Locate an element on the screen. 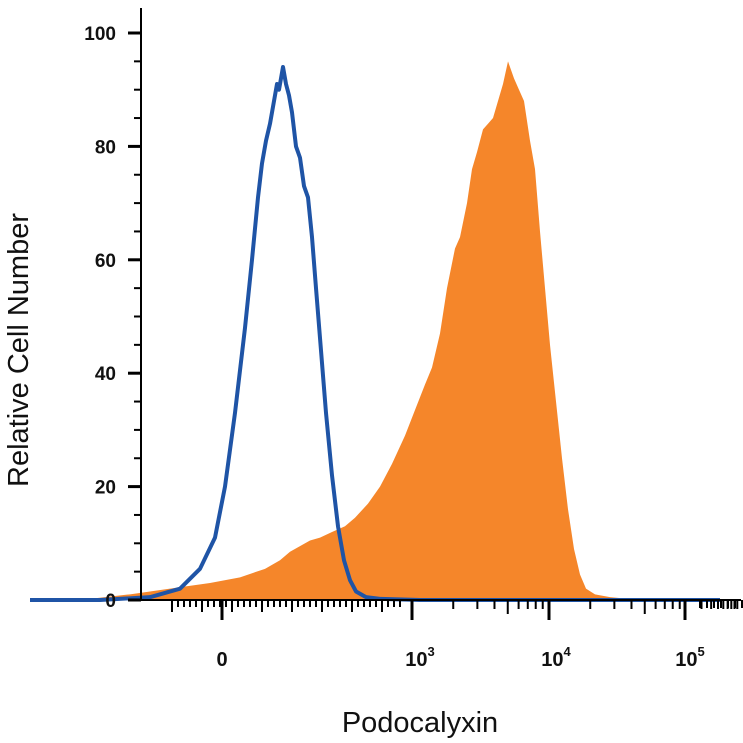 This screenshot has width=743, height=743. y-tick-label: 20 is located at coordinates (105, 488).